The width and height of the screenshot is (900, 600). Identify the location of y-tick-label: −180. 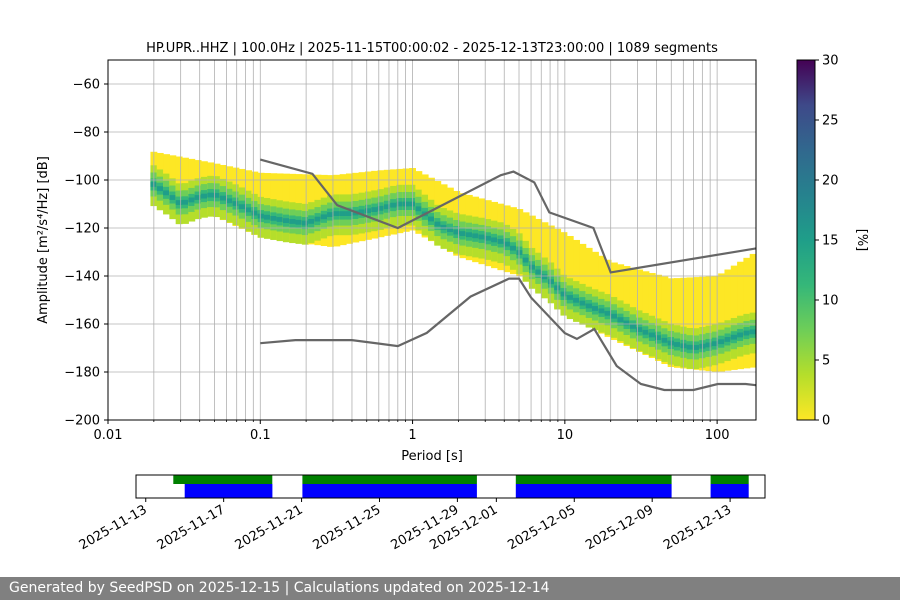
(82, 373).